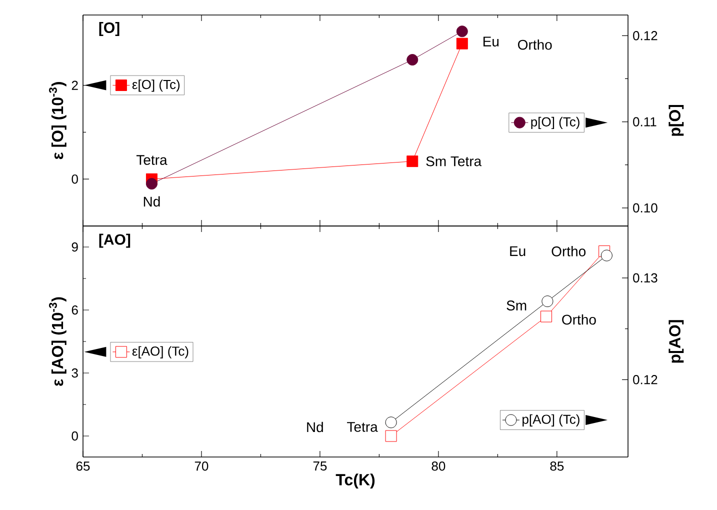  What do you see at coordinates (57, 121) in the screenshot?
I see `y-axis-title: ε [O] (10$^{-3}$)` at bounding box center [57, 121].